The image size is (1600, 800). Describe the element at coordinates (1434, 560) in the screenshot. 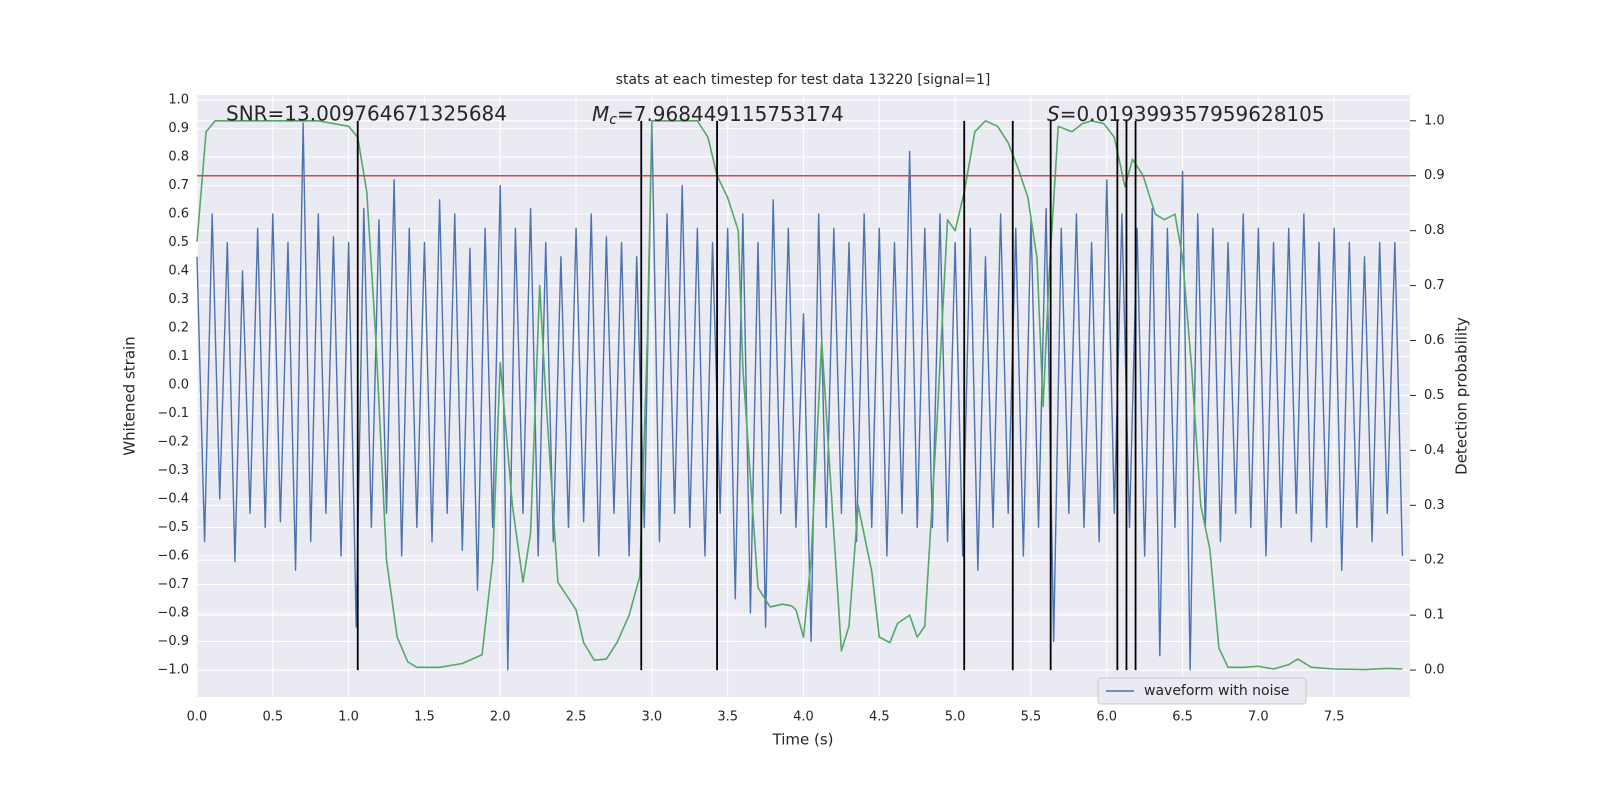

I see `y2-tick-label: 0.2` at that location.